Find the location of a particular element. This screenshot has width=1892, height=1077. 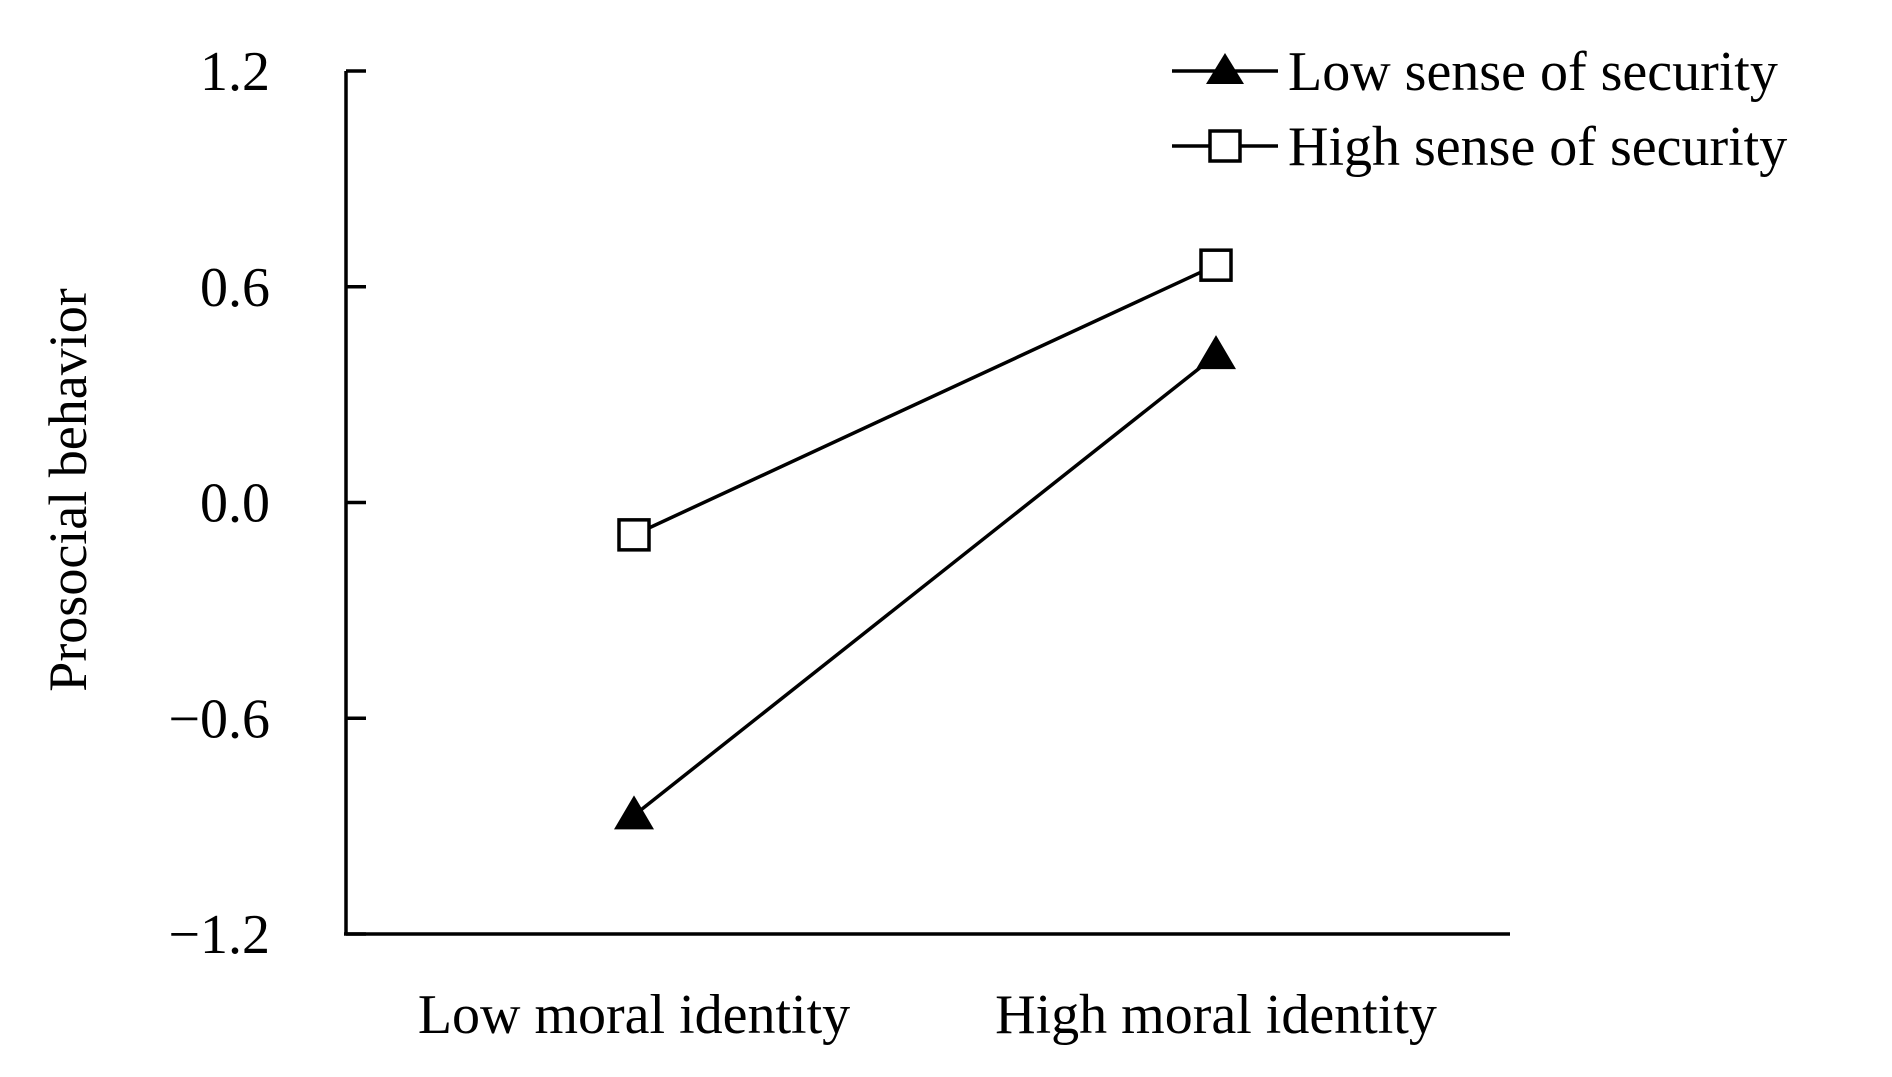

legend-label-low-security: Low sense of security is located at coordinates (1533, 72).